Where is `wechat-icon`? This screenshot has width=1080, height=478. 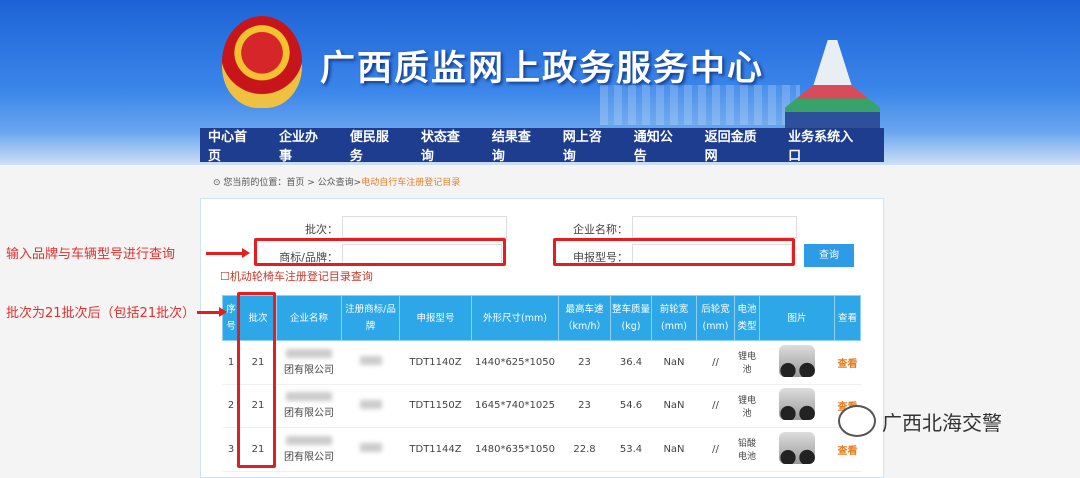 wechat-icon is located at coordinates (857, 421).